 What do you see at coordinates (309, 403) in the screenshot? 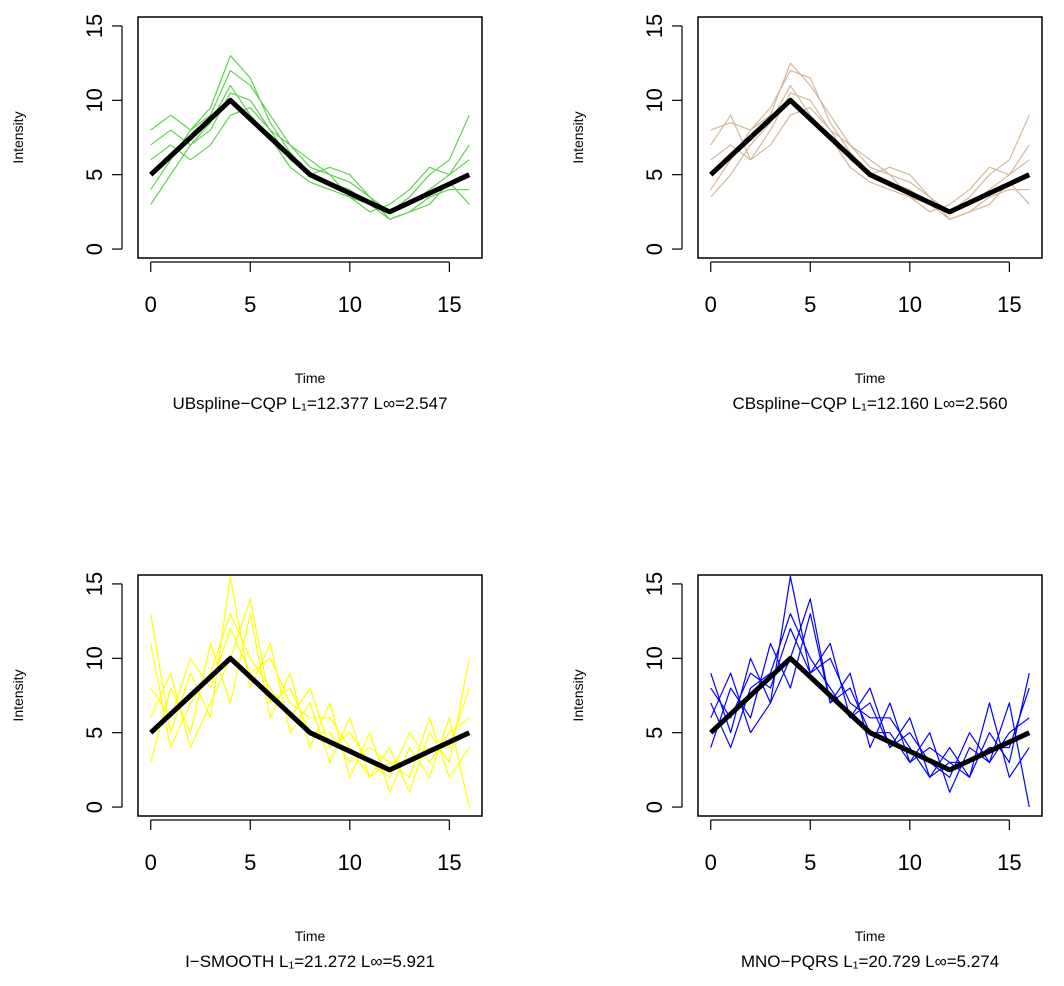
I see `subtitle: UBspline−CQP L₁=12.377 L∞=2.547` at bounding box center [309, 403].